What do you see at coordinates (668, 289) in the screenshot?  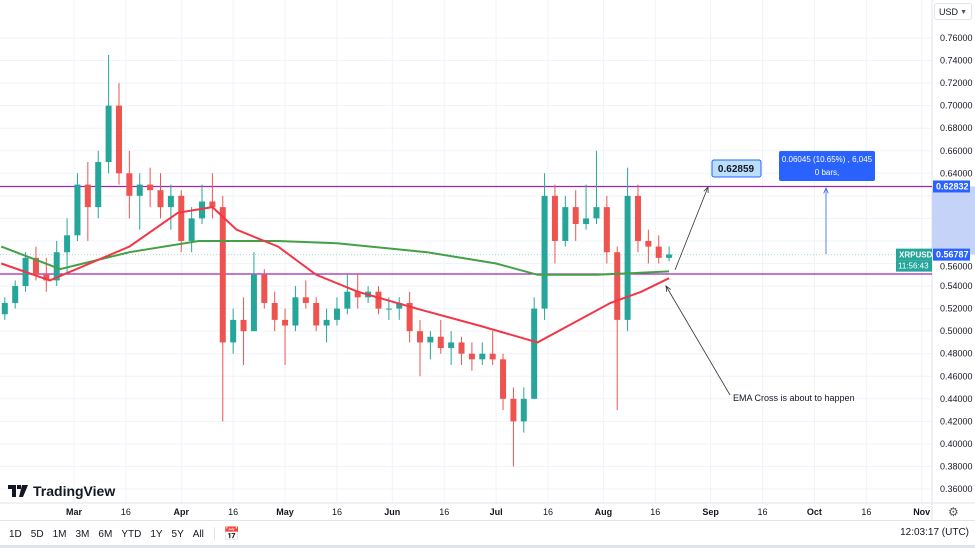 I see `ema-note-arrow-head` at bounding box center [668, 289].